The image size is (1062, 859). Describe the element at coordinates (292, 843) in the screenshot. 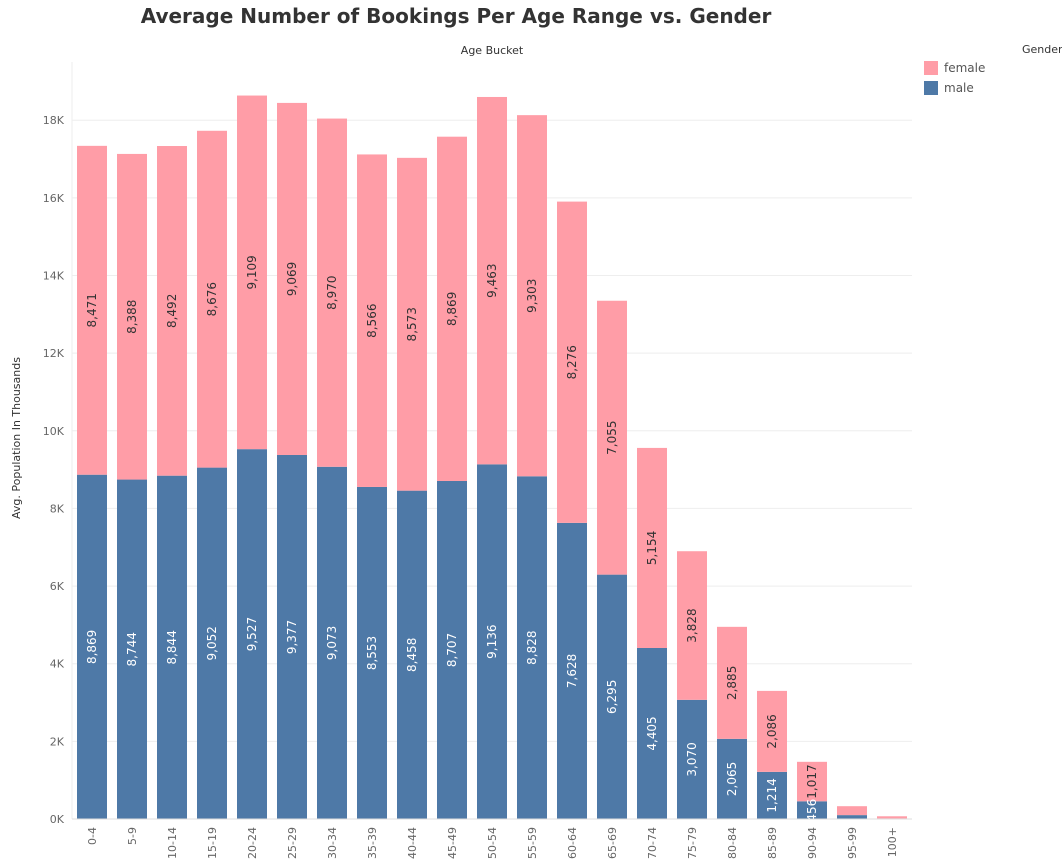

I see `x-tick-label: 25-29` at that location.